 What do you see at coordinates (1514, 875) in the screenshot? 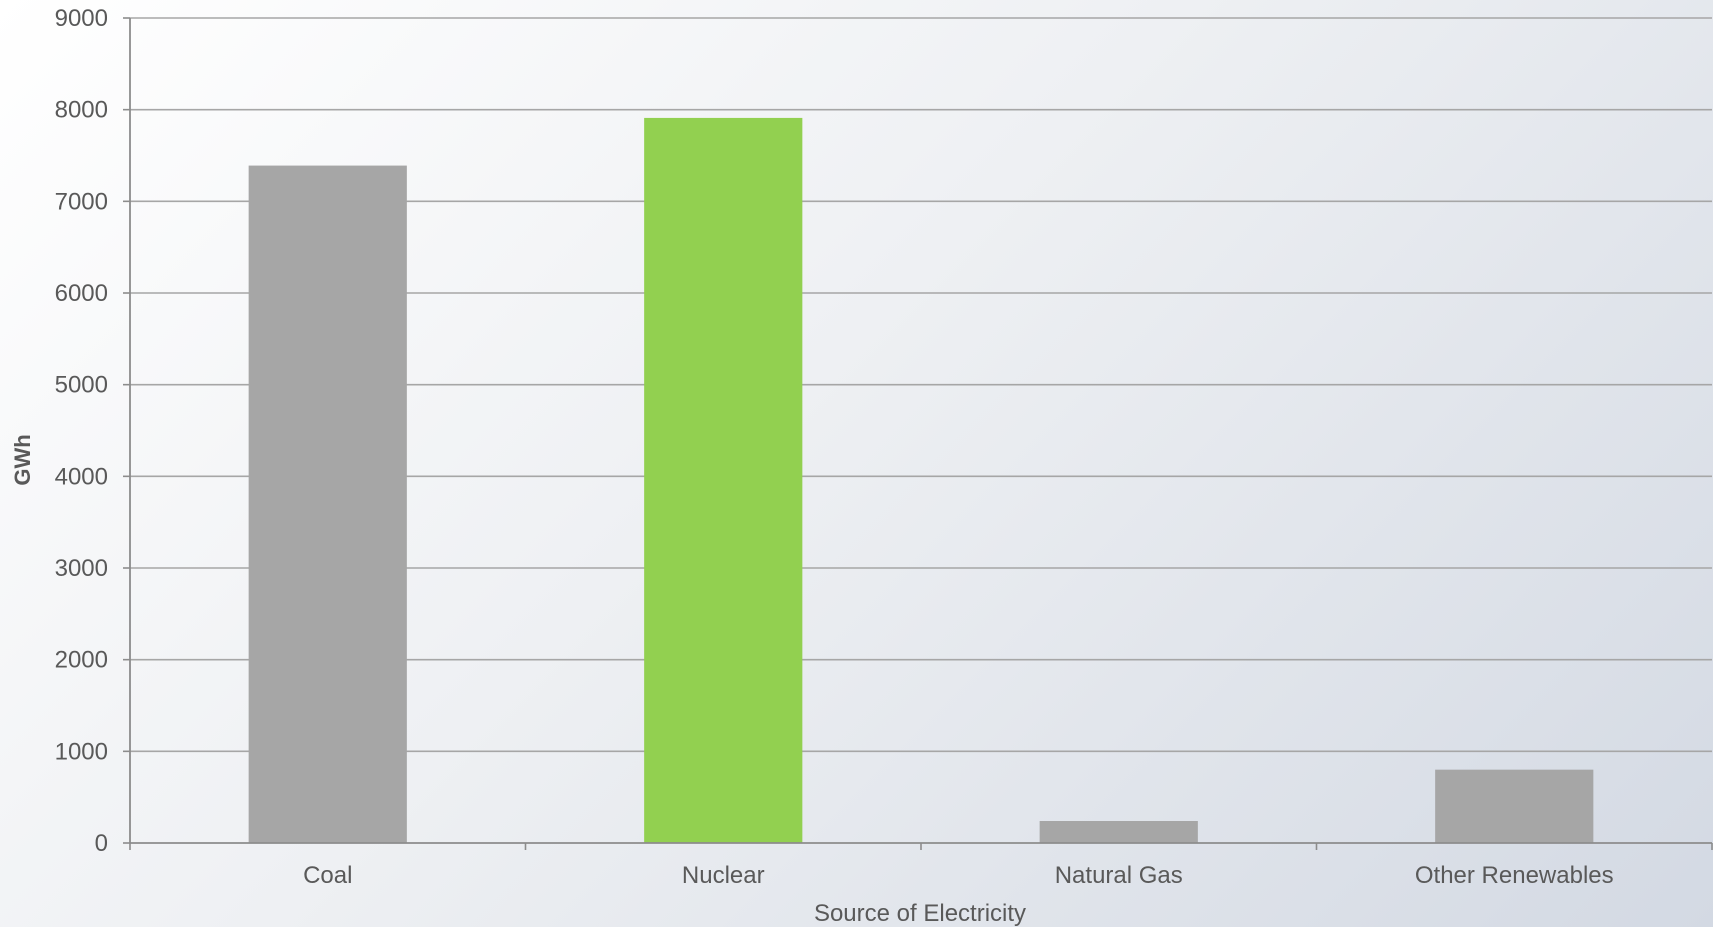
I see `x-tick-label: Other Renewables` at bounding box center [1514, 875].